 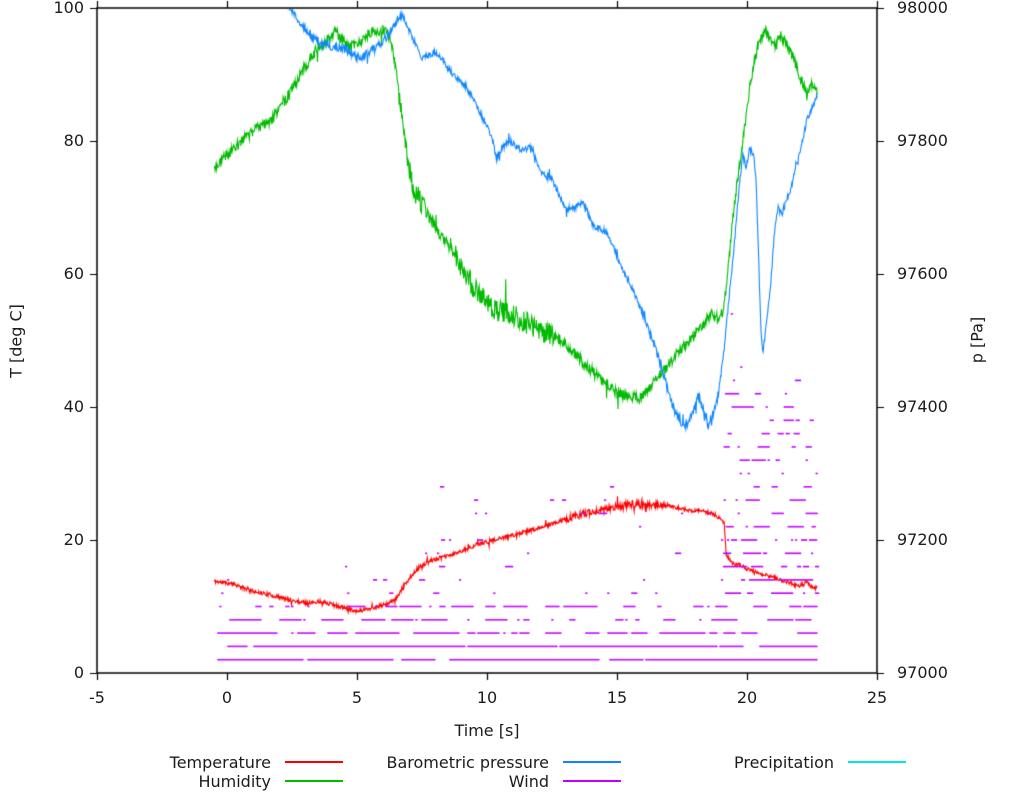 What do you see at coordinates (877, 697) in the screenshot?
I see `x-axis-tick-label: 25` at bounding box center [877, 697].